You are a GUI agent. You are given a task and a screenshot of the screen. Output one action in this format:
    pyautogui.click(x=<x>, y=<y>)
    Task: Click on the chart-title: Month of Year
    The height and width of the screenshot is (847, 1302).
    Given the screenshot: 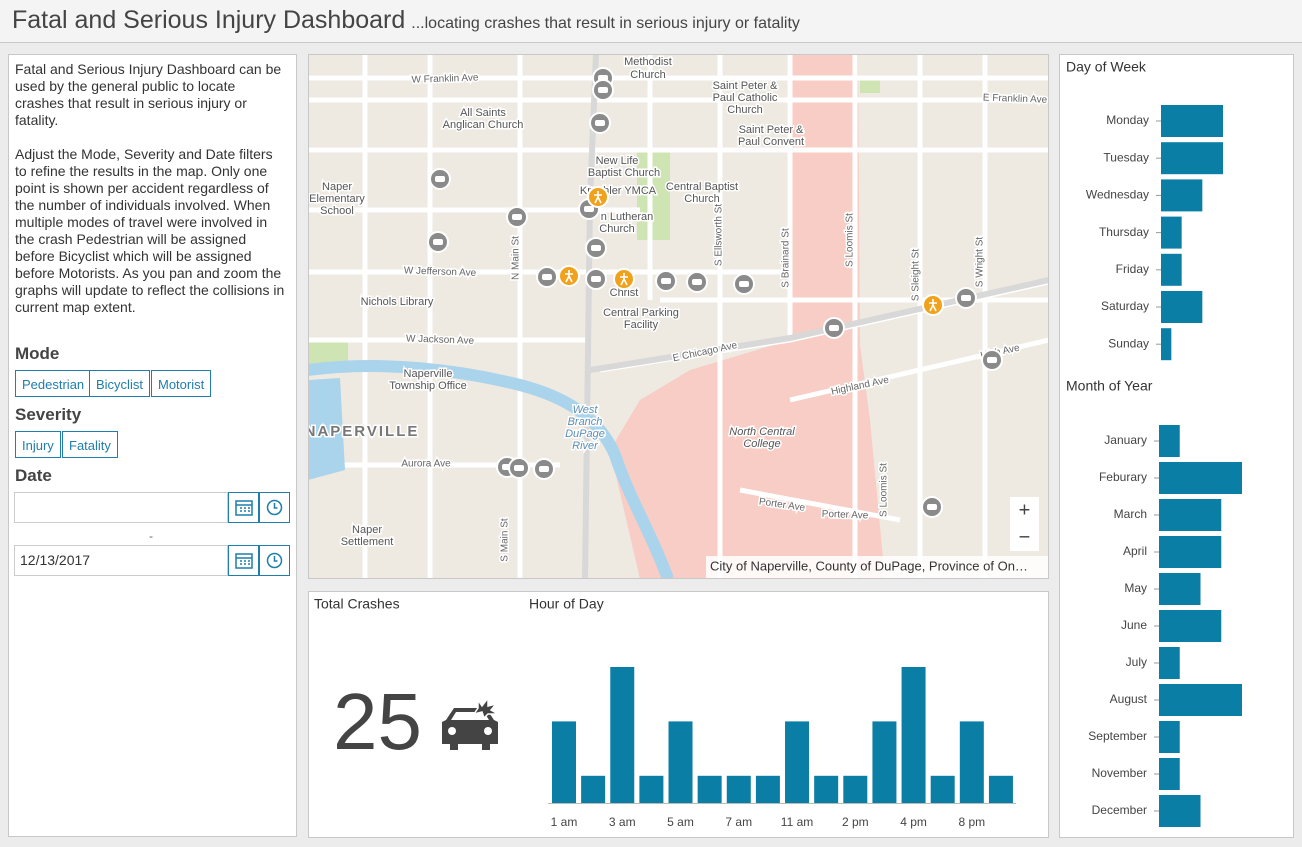 What is the action you would take?
    pyautogui.click(x=1109, y=386)
    